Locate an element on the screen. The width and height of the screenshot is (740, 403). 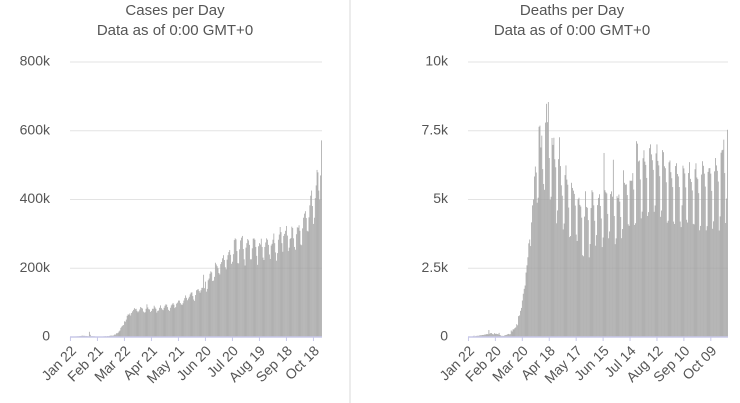
y-tick-label: 0 is located at coordinates (46, 336).